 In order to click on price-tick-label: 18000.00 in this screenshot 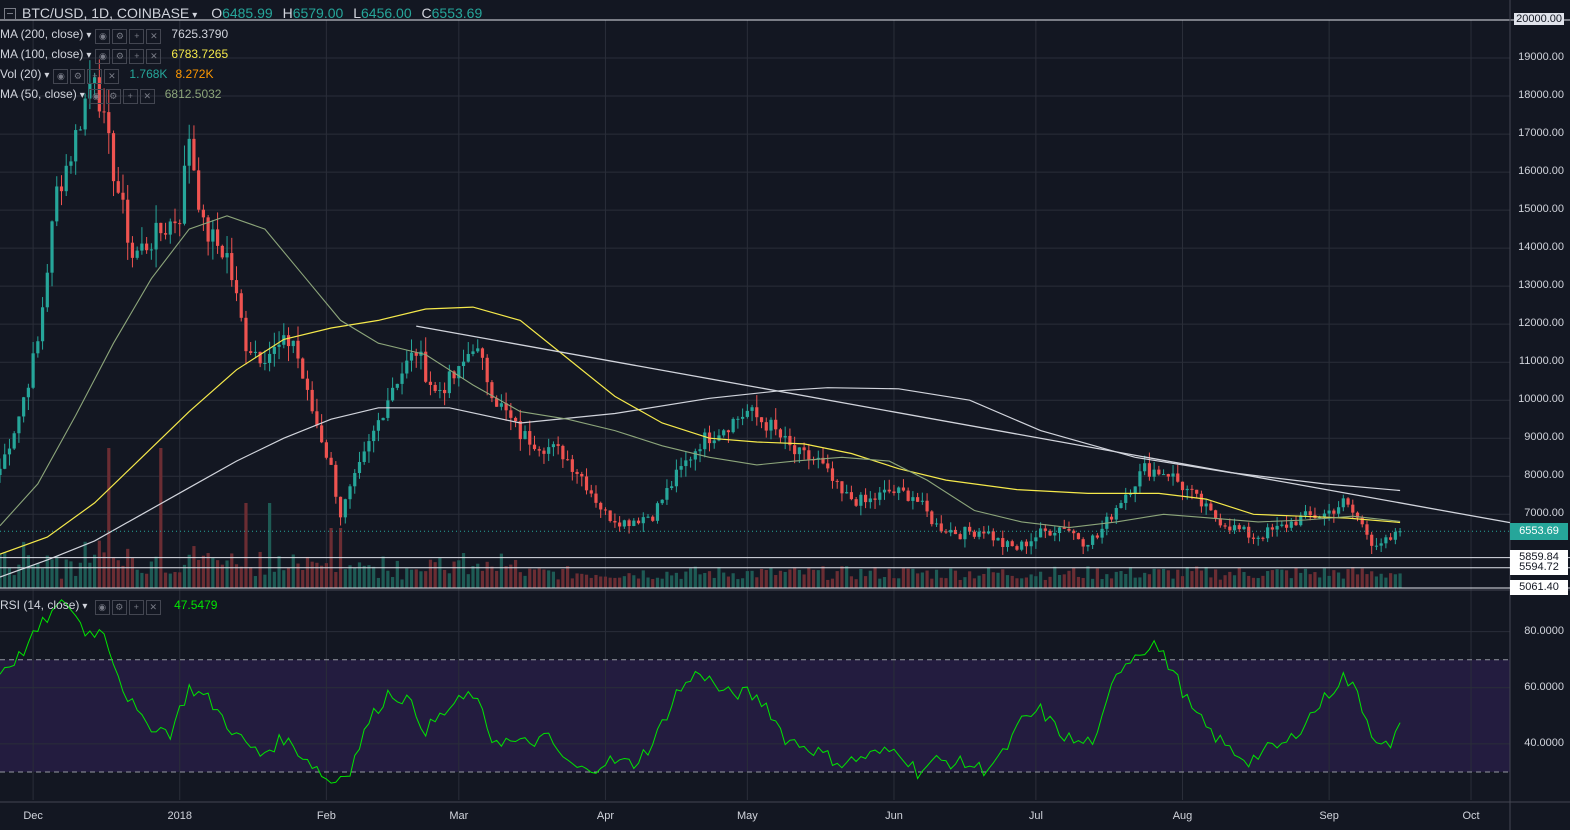, I will do `click(1541, 95)`.